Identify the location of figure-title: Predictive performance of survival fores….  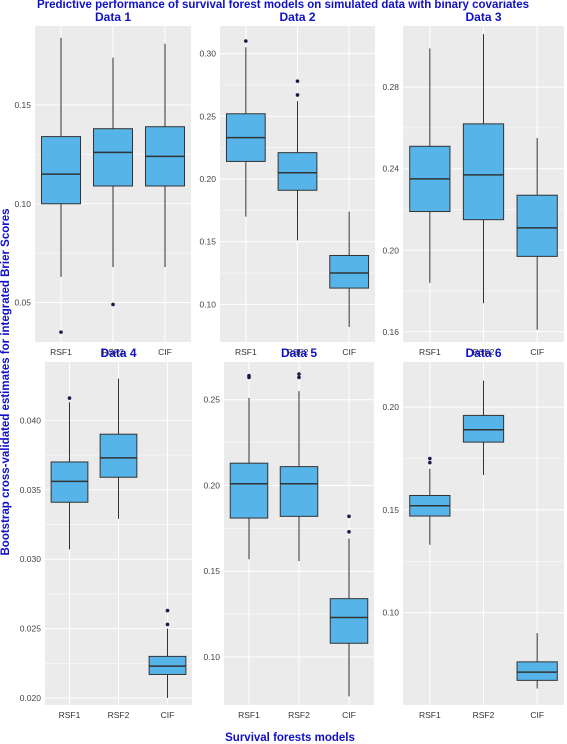
(283, 5).